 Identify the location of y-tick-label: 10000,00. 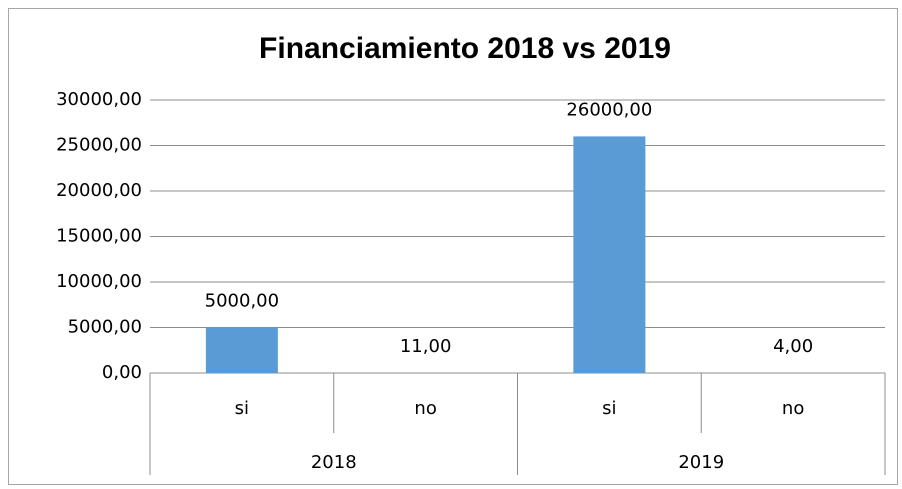
(99, 281).